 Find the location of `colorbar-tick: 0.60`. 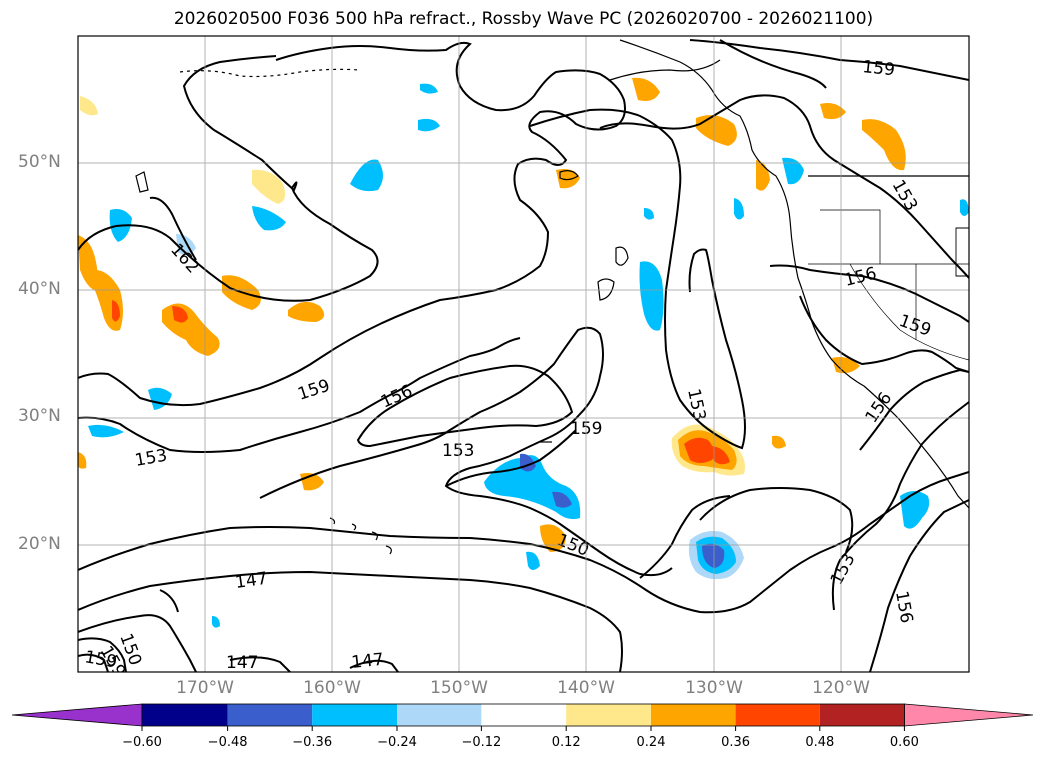

colorbar-tick: 0.60 is located at coordinates (904, 742).